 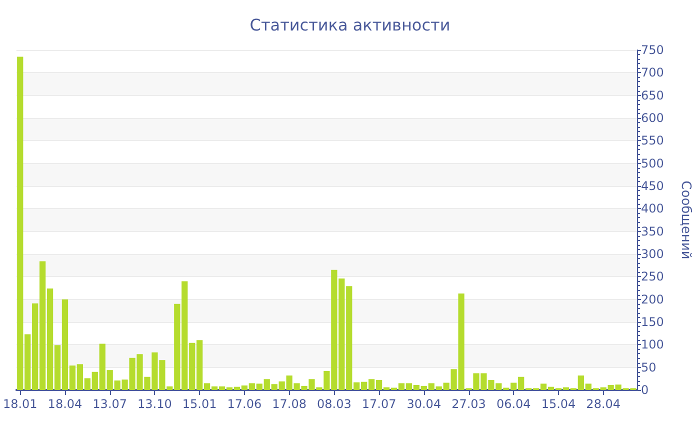 I want to click on x-tick-label: 13.07, so click(x=110, y=404).